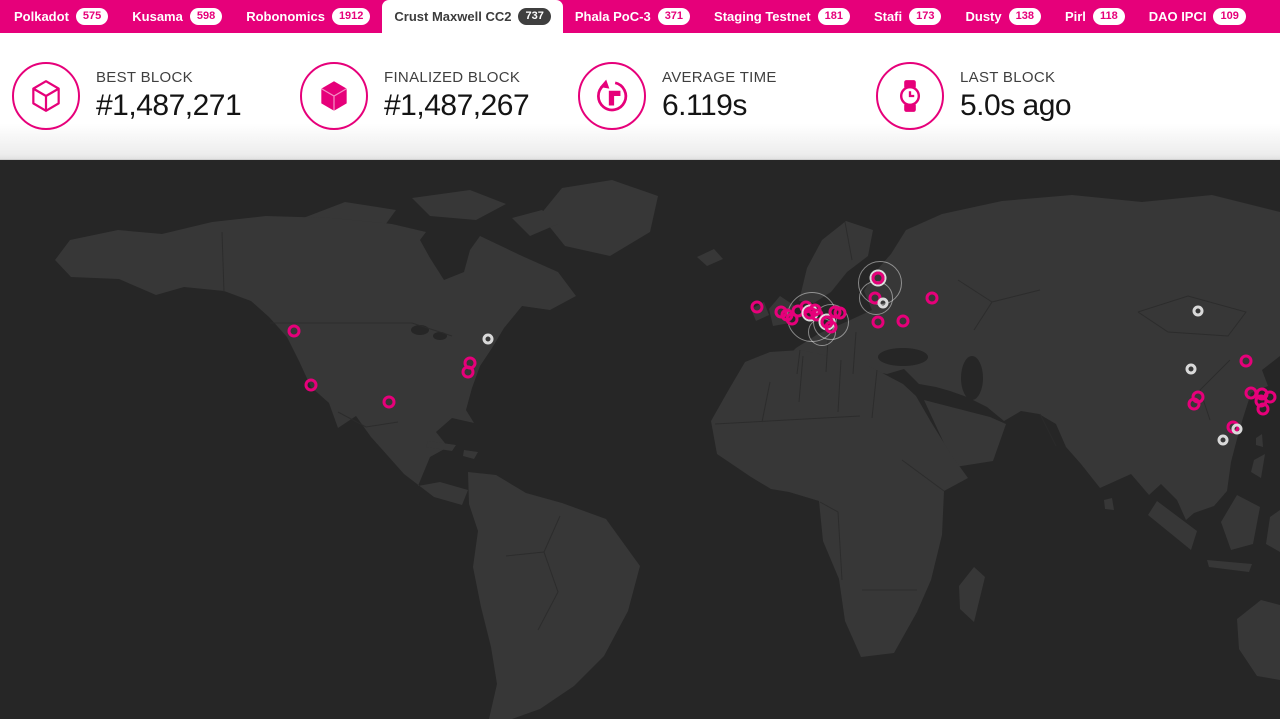  Describe the element at coordinates (910, 96) in the screenshot. I see `watch-icon` at that location.